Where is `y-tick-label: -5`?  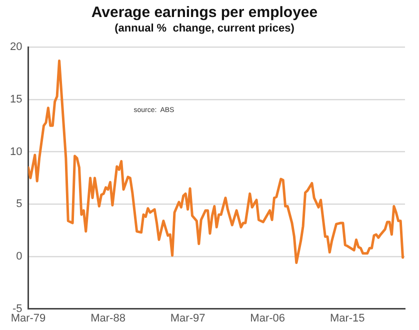 y-tick-label: -5 is located at coordinates (17, 308).